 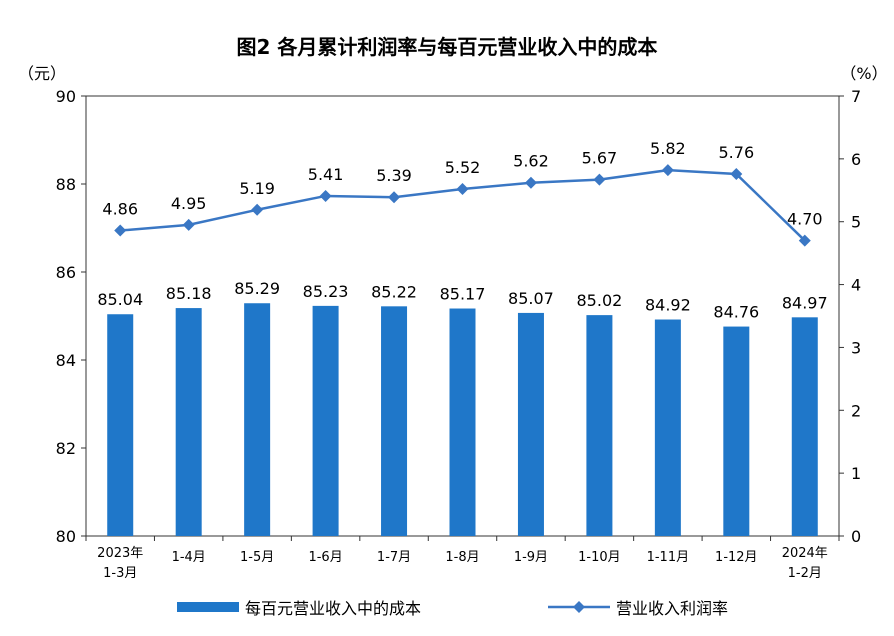 What do you see at coordinates (531, 298) in the screenshot?
I see `bar-data-label: 85.07` at bounding box center [531, 298].